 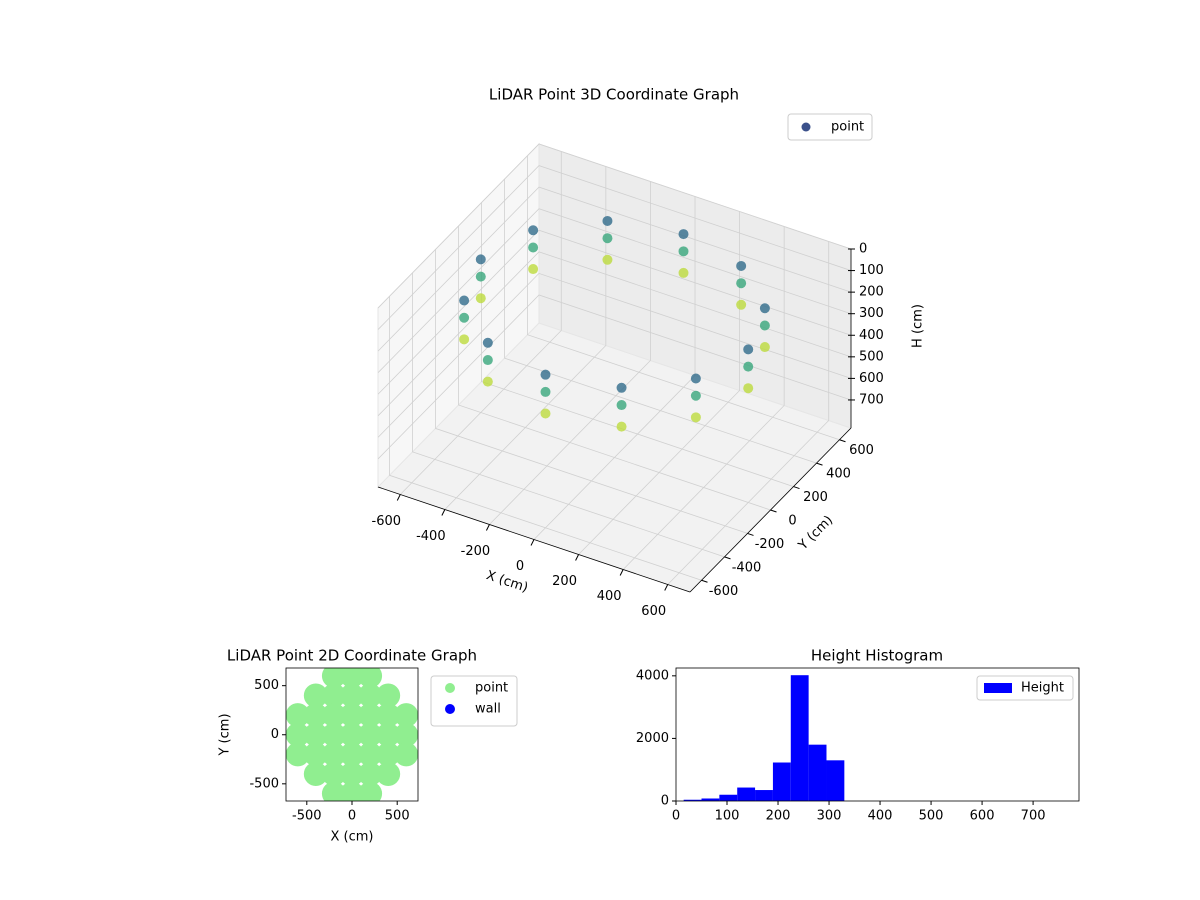 What do you see at coordinates (931, 816) in the screenshot?
I see `x-tick-label: 500` at bounding box center [931, 816].